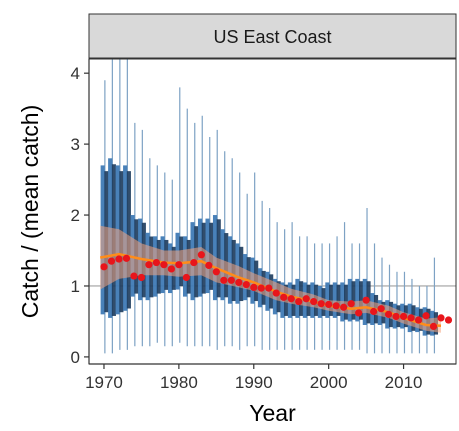  I want to click on point-1970, so click(104, 267).